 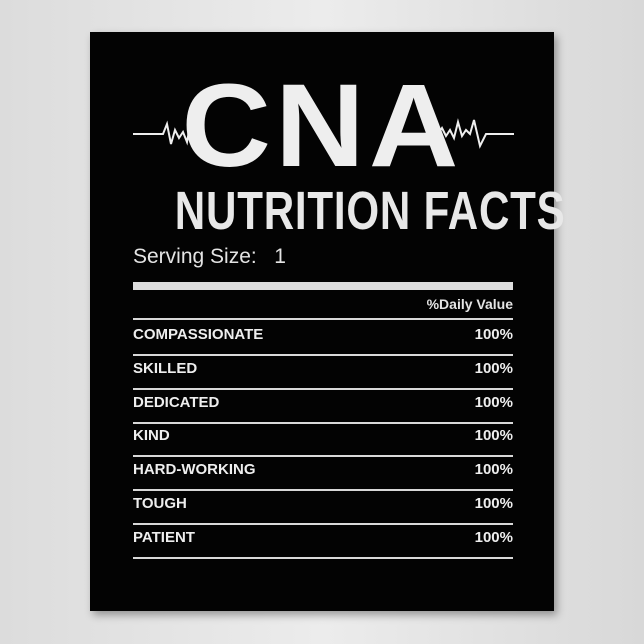 What do you see at coordinates (198, 334) in the screenshot?
I see `row-label: COMPASSIONATE` at bounding box center [198, 334].